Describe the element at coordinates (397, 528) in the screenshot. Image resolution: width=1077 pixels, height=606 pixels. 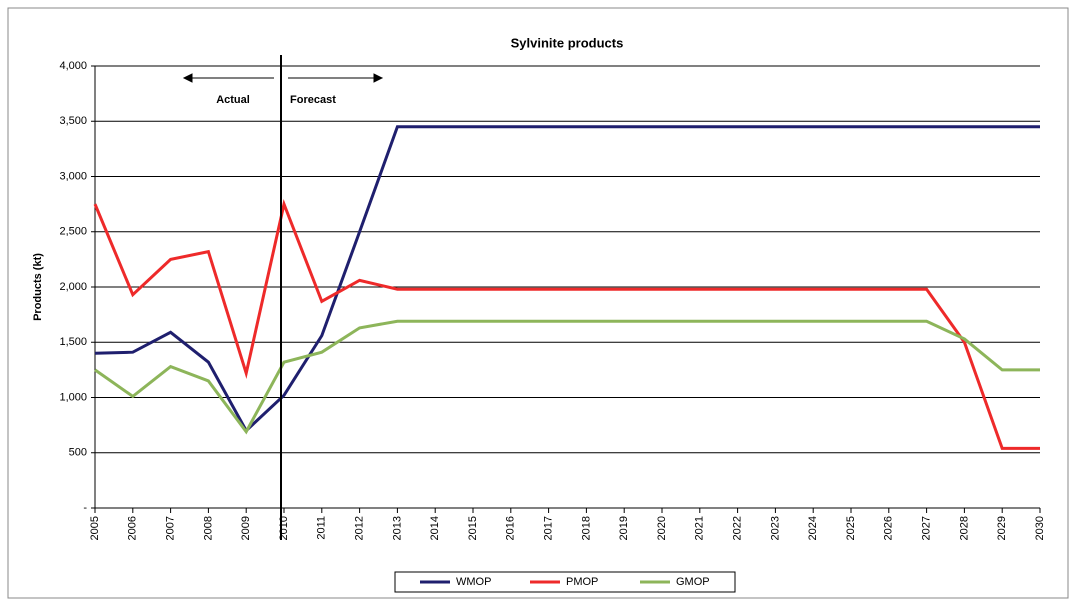
I see `x-tick-label: 2013` at that location.